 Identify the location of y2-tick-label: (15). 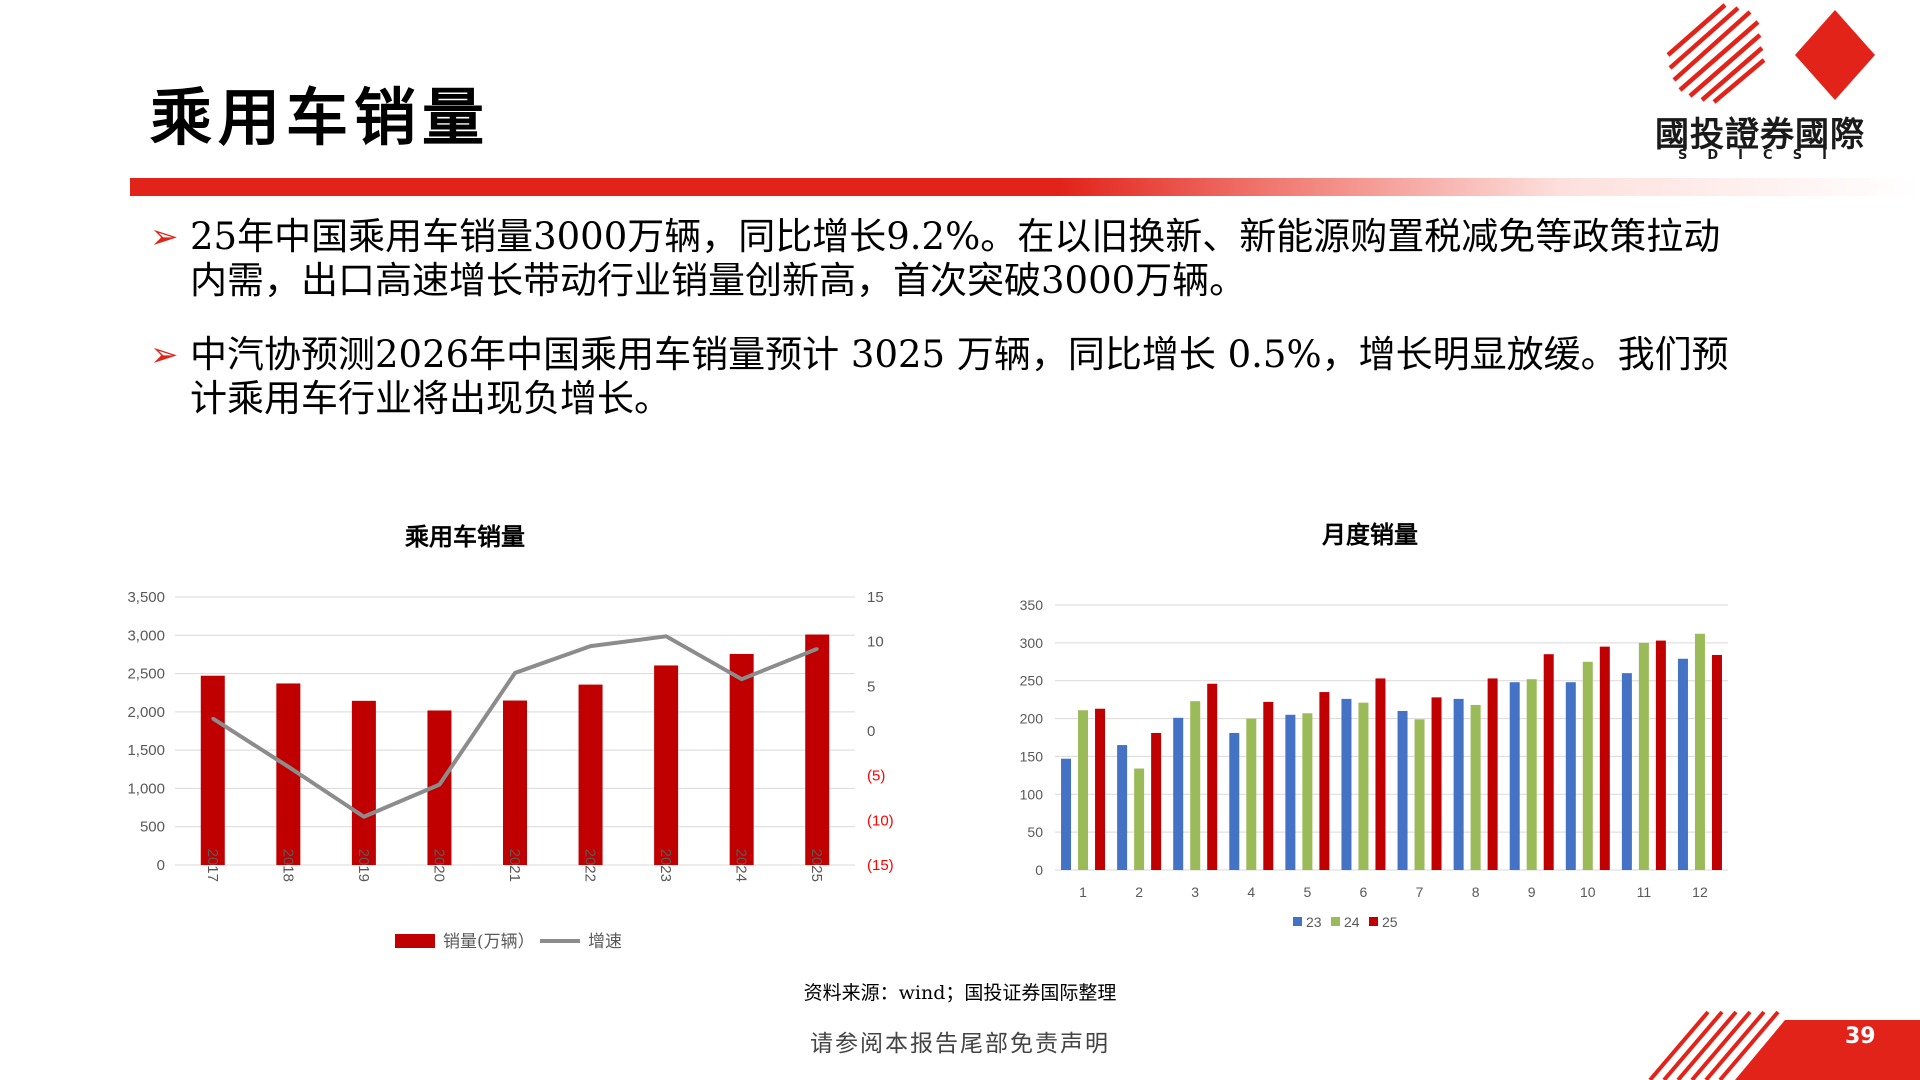
(880, 865).